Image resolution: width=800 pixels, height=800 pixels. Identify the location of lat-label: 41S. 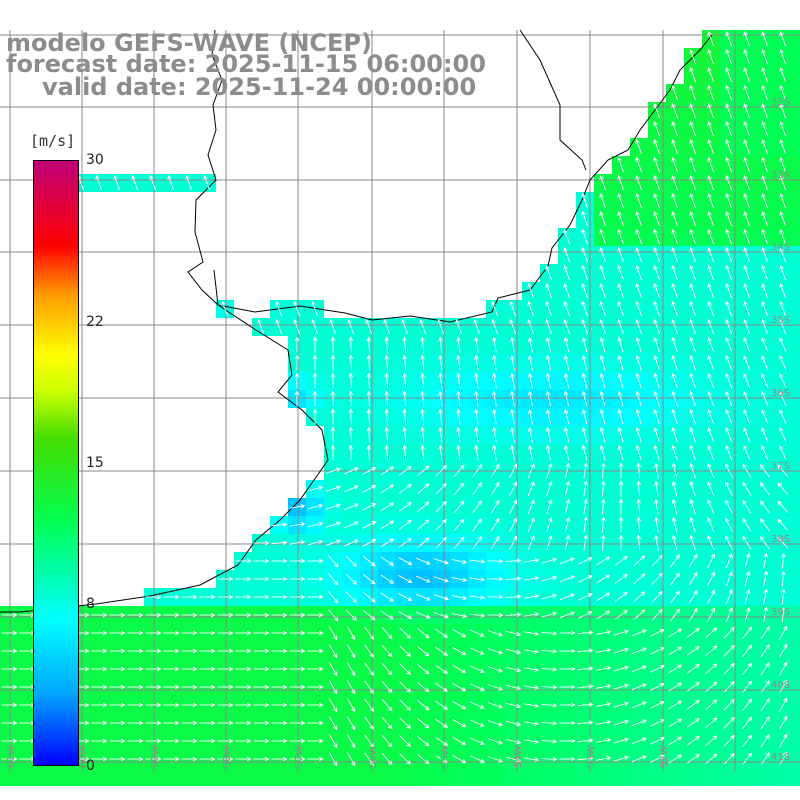
(780, 757).